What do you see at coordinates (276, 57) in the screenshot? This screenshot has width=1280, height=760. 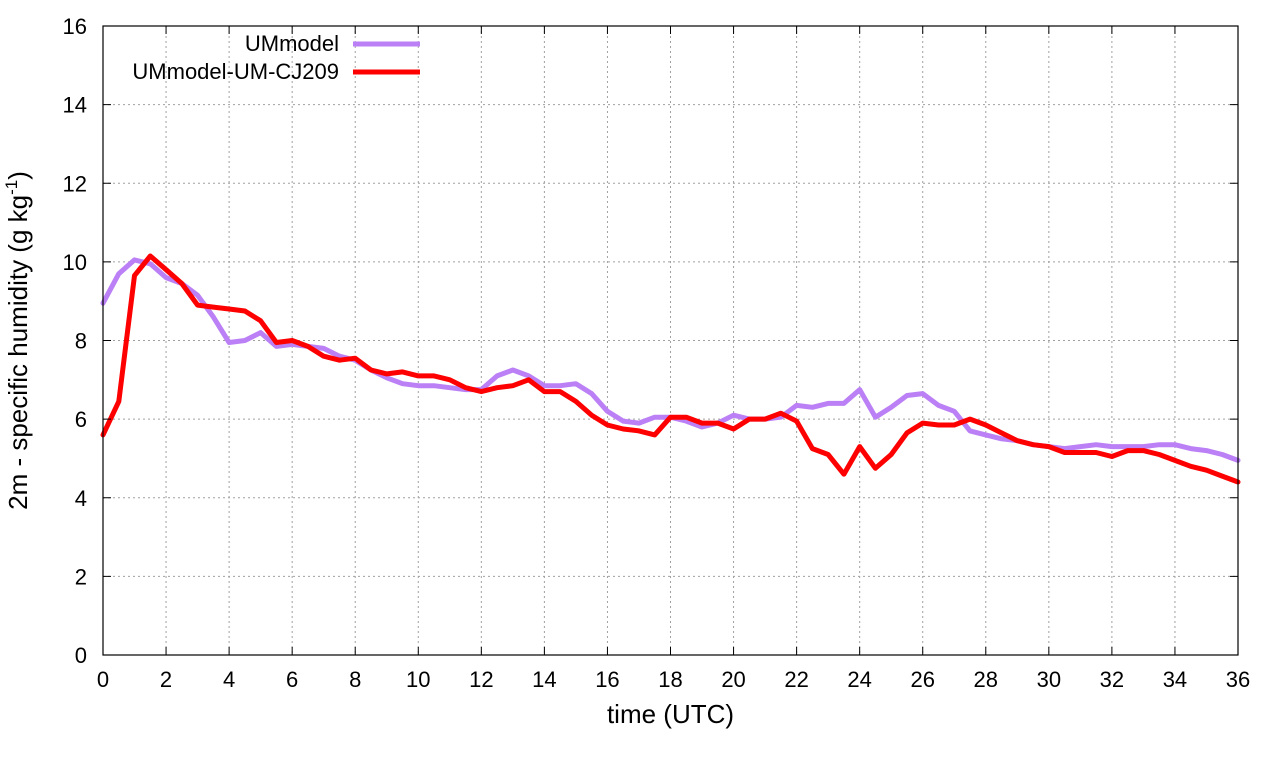 I see `legend: UMmodel UMmodel-UM-CJ209` at bounding box center [276, 57].